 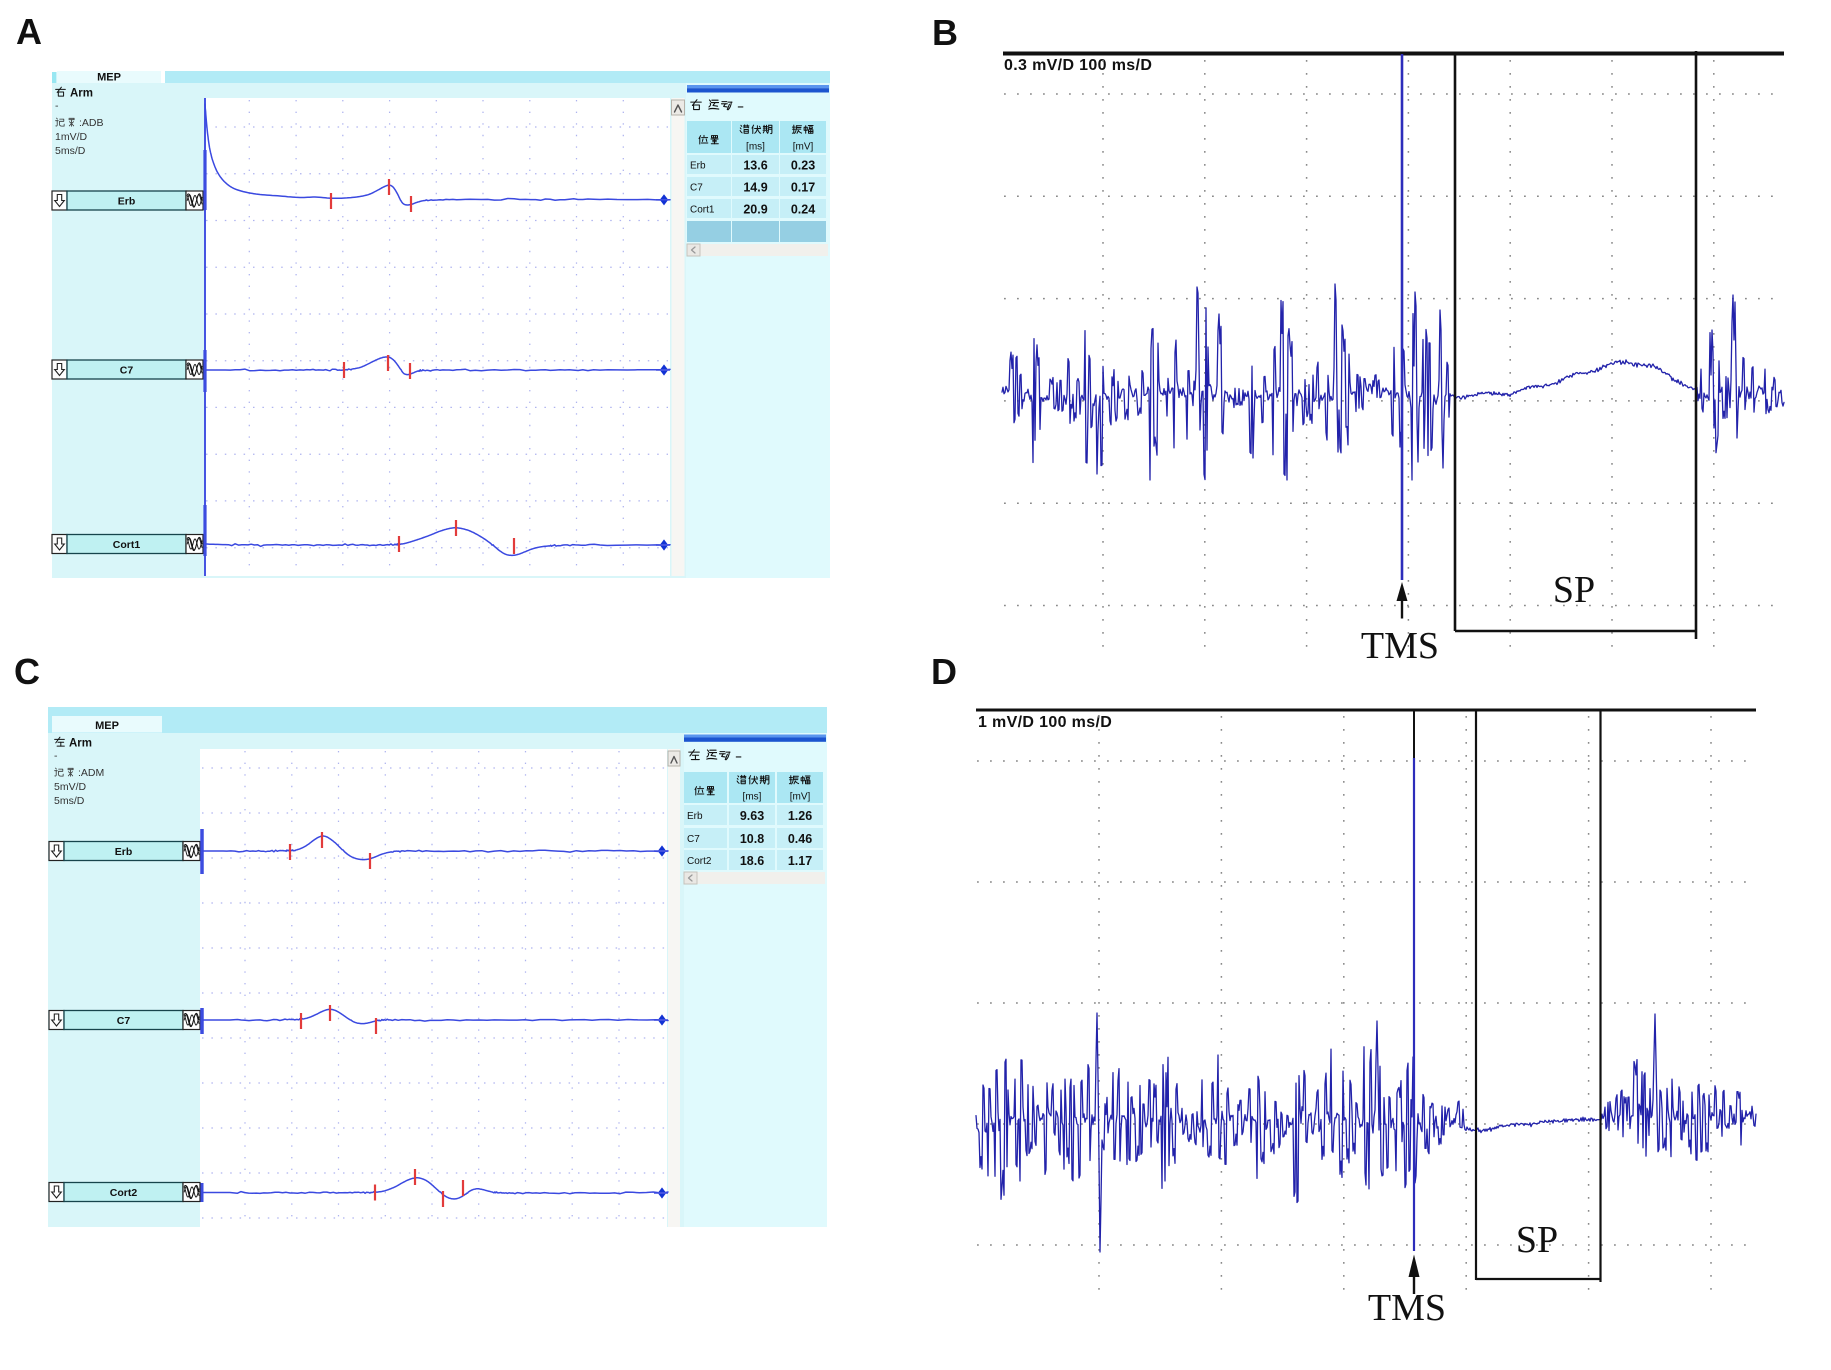 What do you see at coordinates (1078, 65) in the screenshot?
I see `svg-text: 0.3 mV/D 100 ms/D` at bounding box center [1078, 65].